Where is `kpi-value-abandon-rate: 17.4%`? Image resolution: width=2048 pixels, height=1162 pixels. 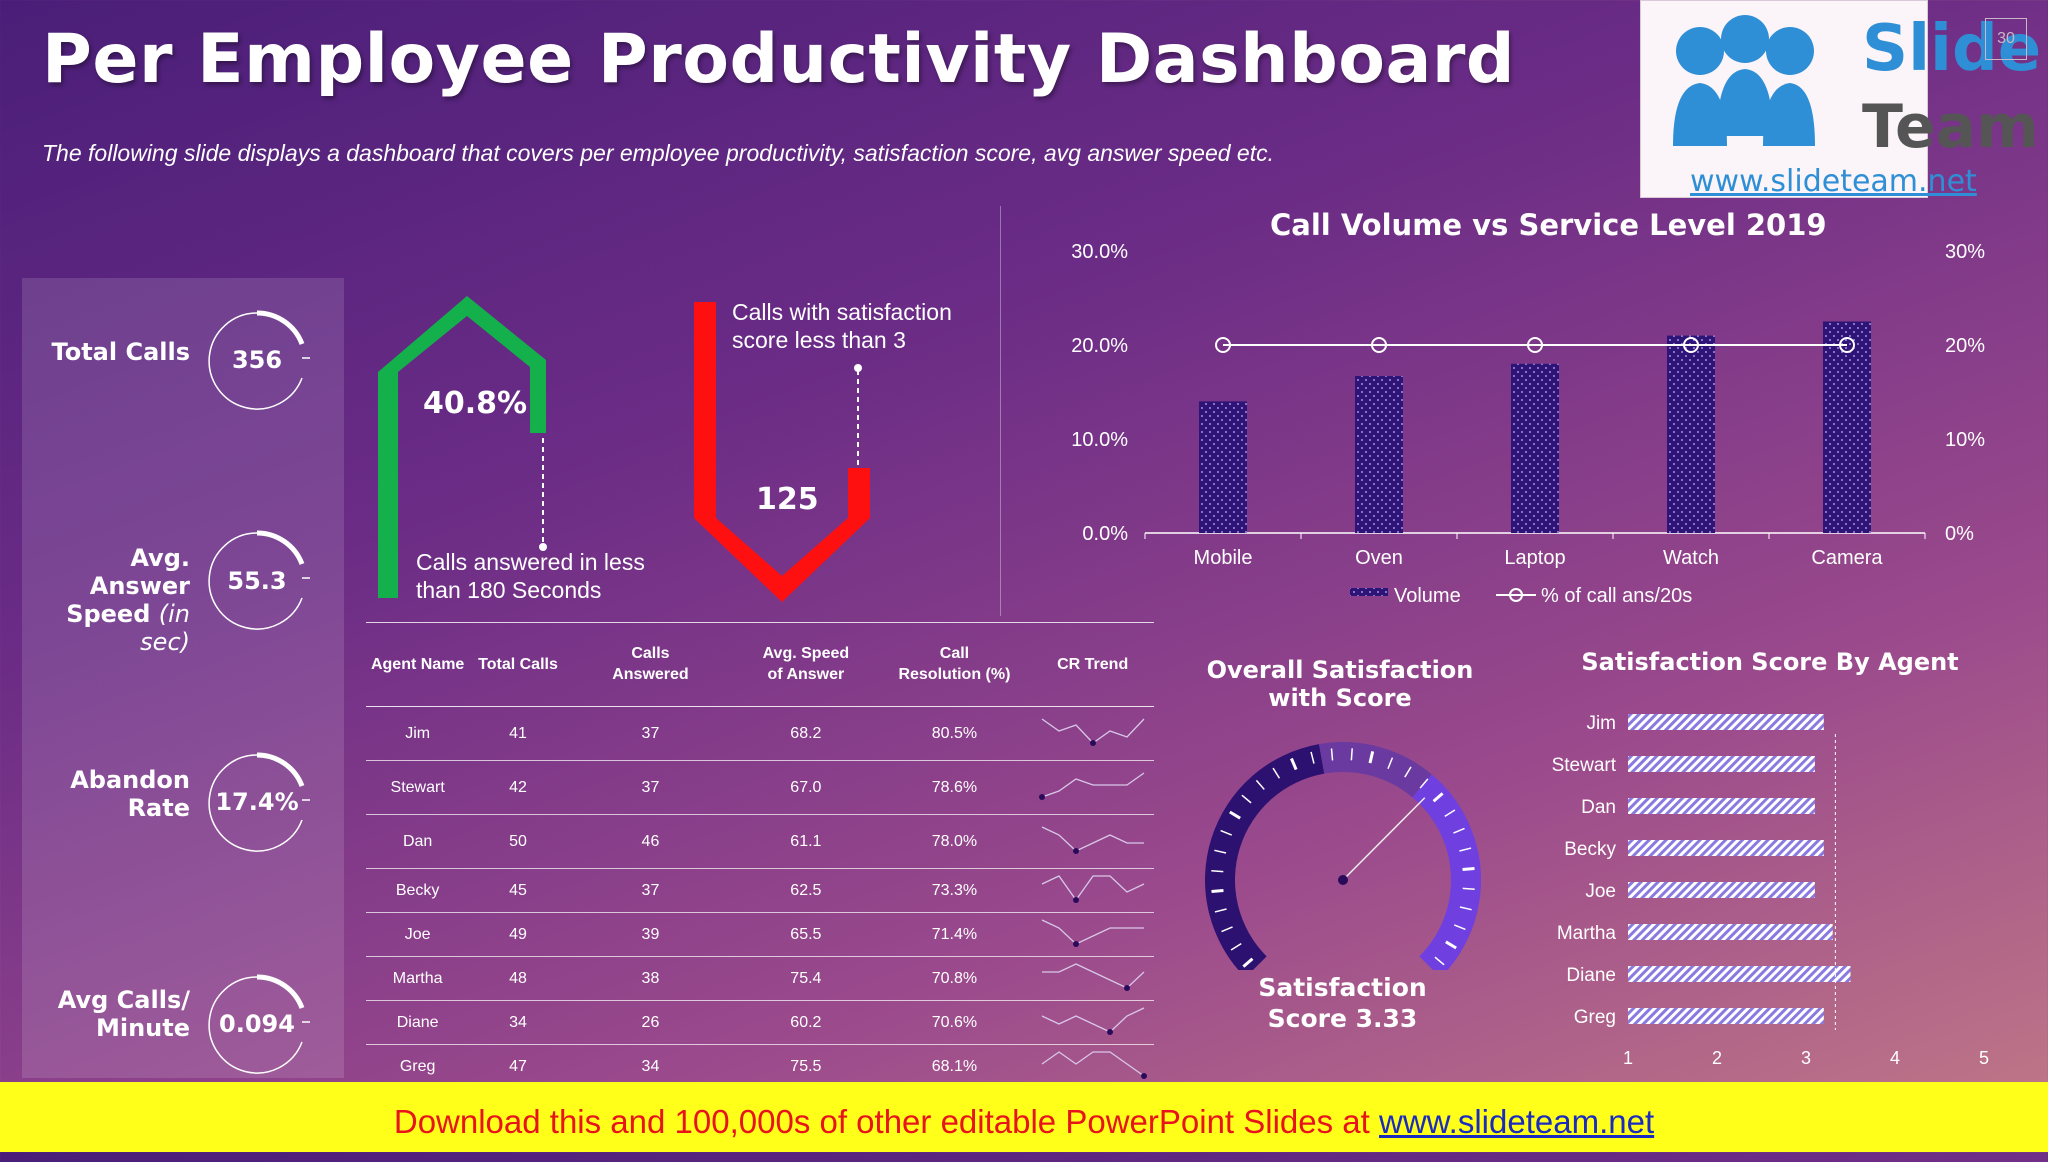 kpi-value-abandon-rate: 17.4% is located at coordinates (257, 802).